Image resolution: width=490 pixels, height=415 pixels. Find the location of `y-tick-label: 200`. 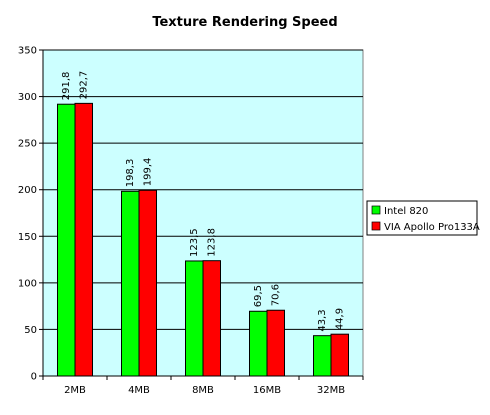

y-tick-label: 200 is located at coordinates (27, 190).